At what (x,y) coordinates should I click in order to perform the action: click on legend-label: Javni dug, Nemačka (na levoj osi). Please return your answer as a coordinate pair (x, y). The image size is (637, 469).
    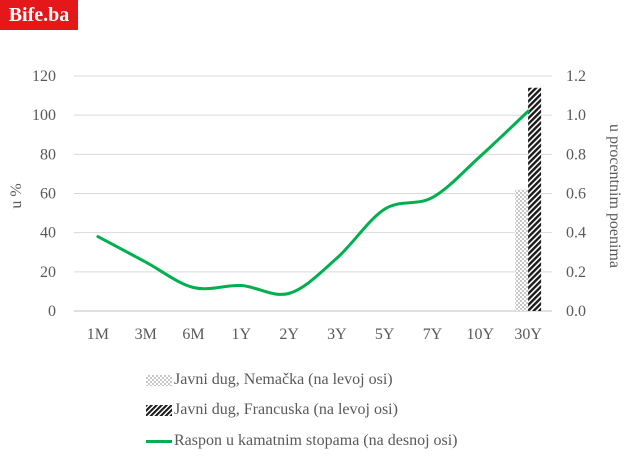
    Looking at the image, I should click on (283, 379).